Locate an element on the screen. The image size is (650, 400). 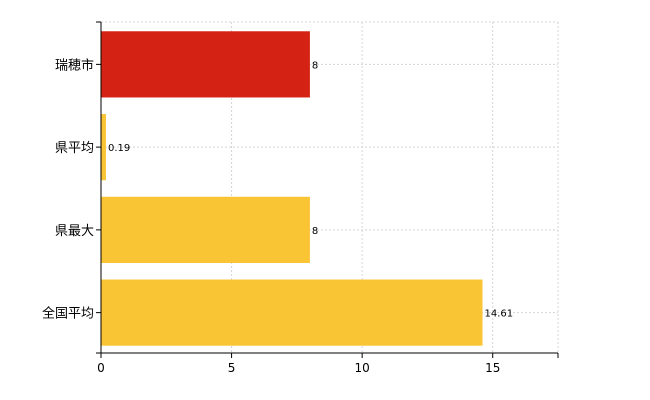
category-label: 県最大 is located at coordinates (74, 231).